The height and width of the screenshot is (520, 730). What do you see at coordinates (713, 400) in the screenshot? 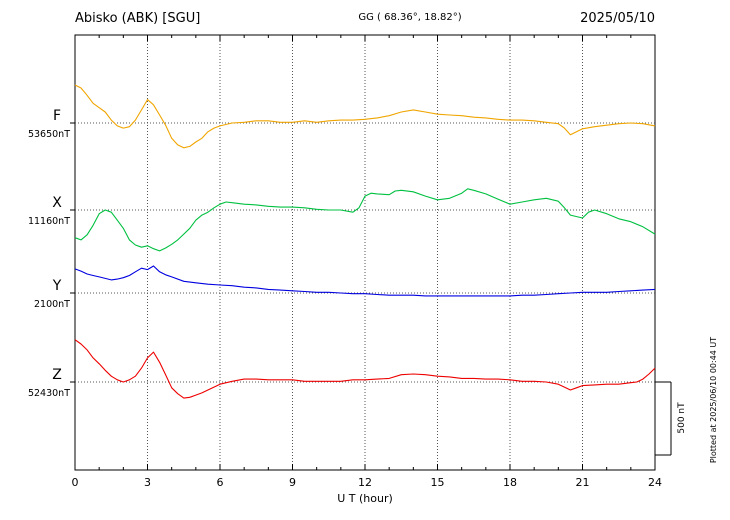
I see `plotted-at-note: Plotted at 2025/06/10 00:44 UT` at bounding box center [713, 400].